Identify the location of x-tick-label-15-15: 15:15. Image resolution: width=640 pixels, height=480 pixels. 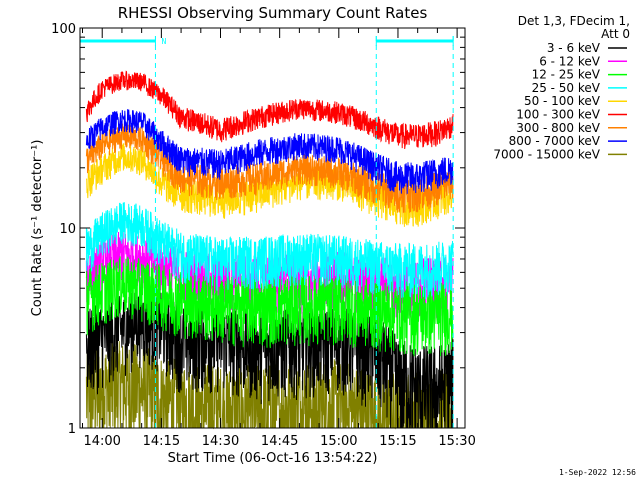
(397, 441).